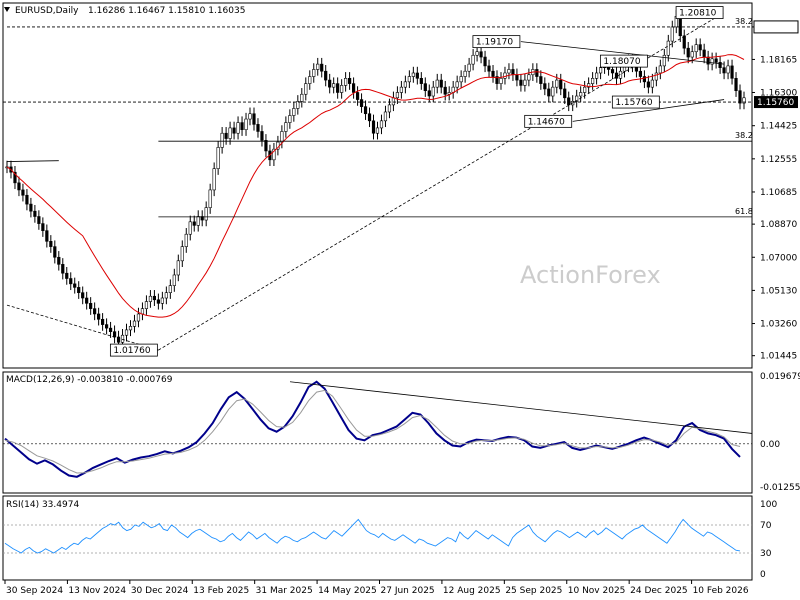  I want to click on rsi-panel: RSI(14) 33.4974 100 70 30 0, so click(390, 540).